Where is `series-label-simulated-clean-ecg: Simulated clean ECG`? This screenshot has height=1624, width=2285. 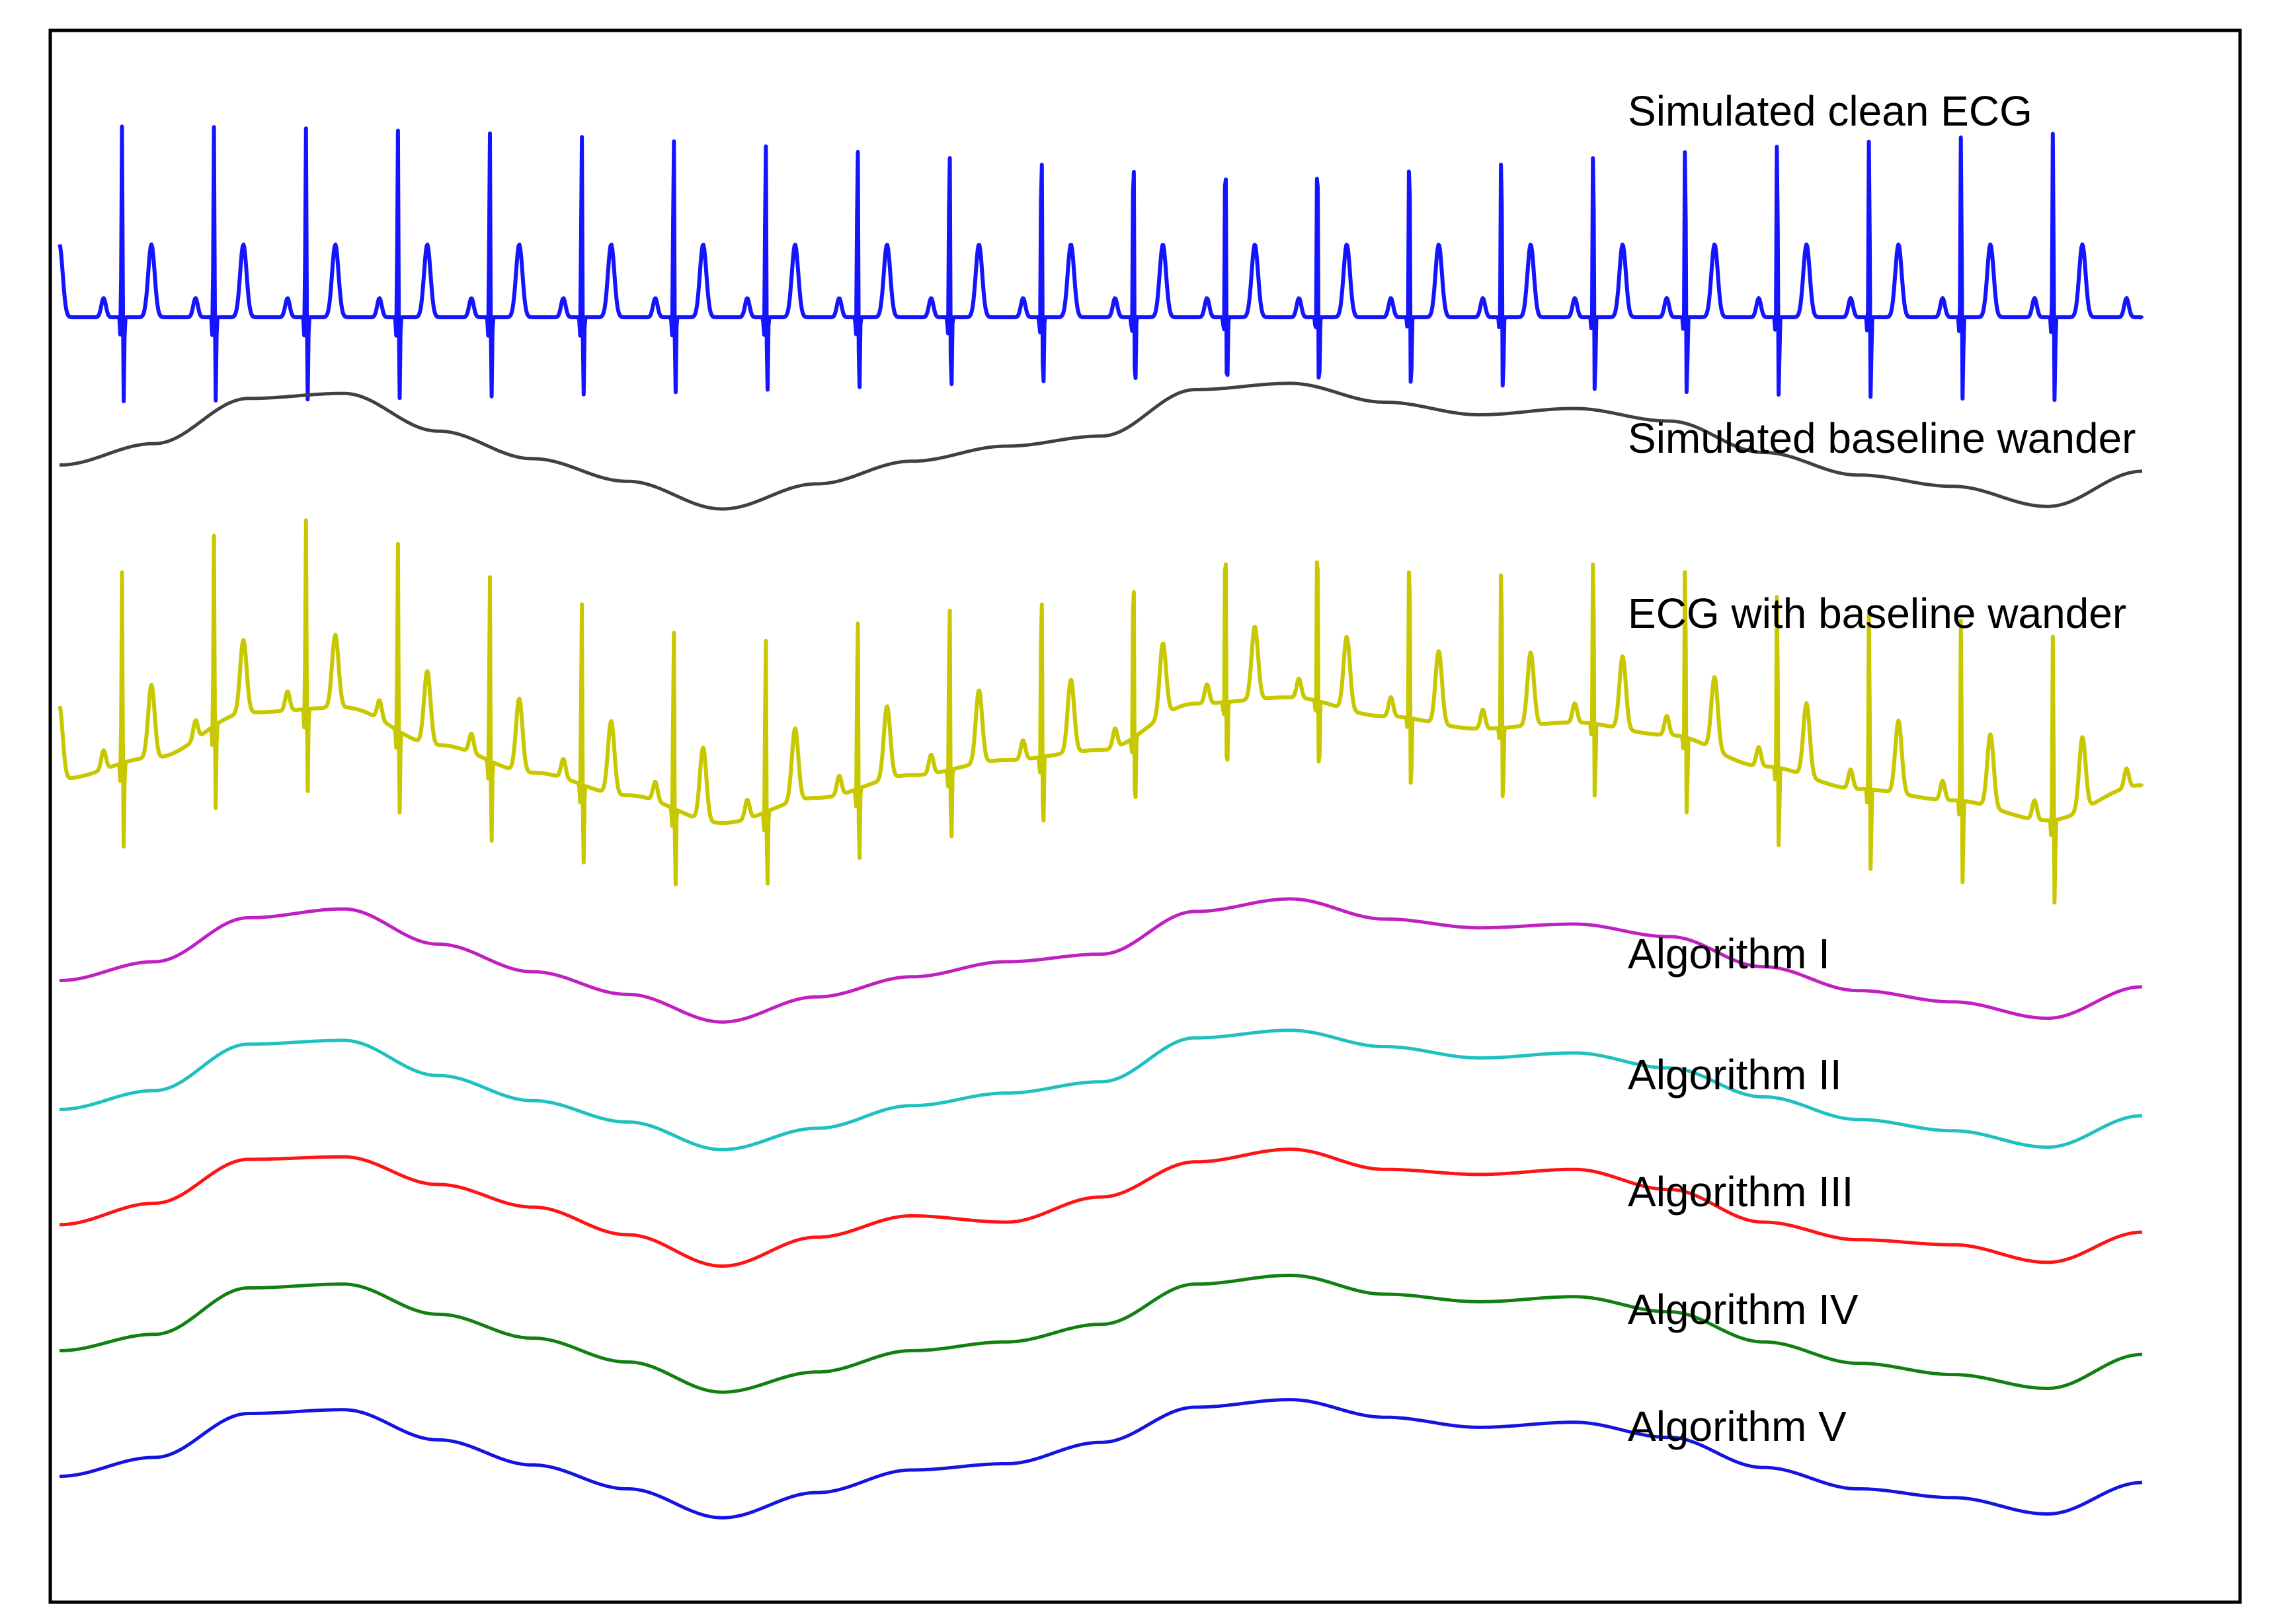 series-label-simulated-clean-ecg: Simulated clean ECG is located at coordinates (1830, 111).